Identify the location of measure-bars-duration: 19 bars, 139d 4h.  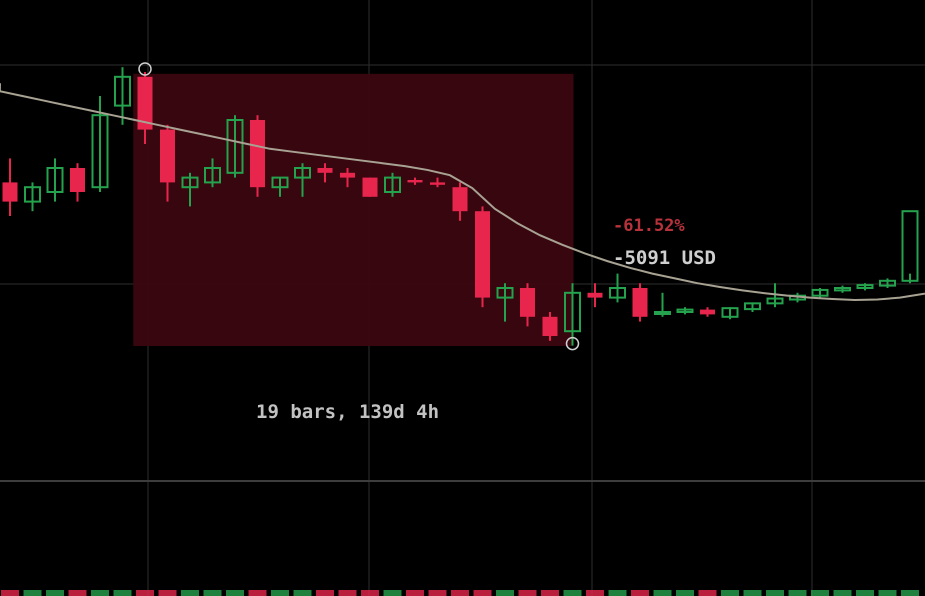
(348, 412).